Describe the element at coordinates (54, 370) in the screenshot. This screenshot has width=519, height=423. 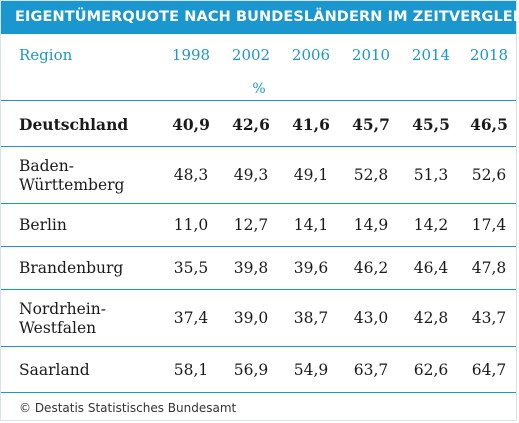
I see `region-name: Saarland` at that location.